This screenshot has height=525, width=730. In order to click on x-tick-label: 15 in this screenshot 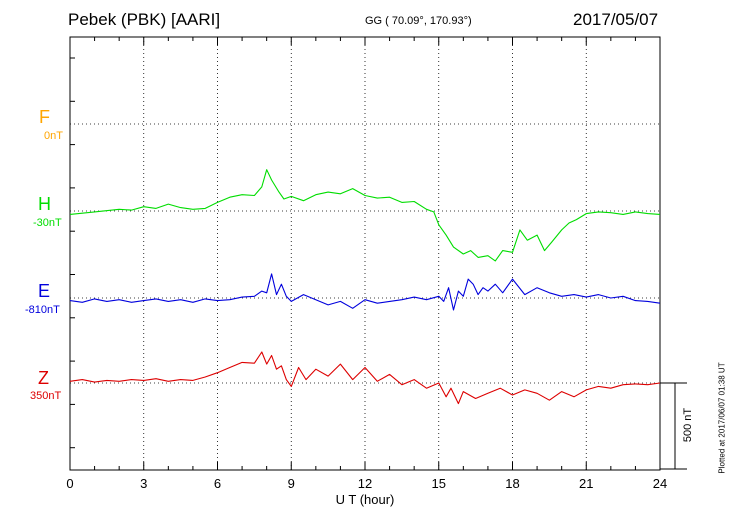, I will do `click(439, 483)`.